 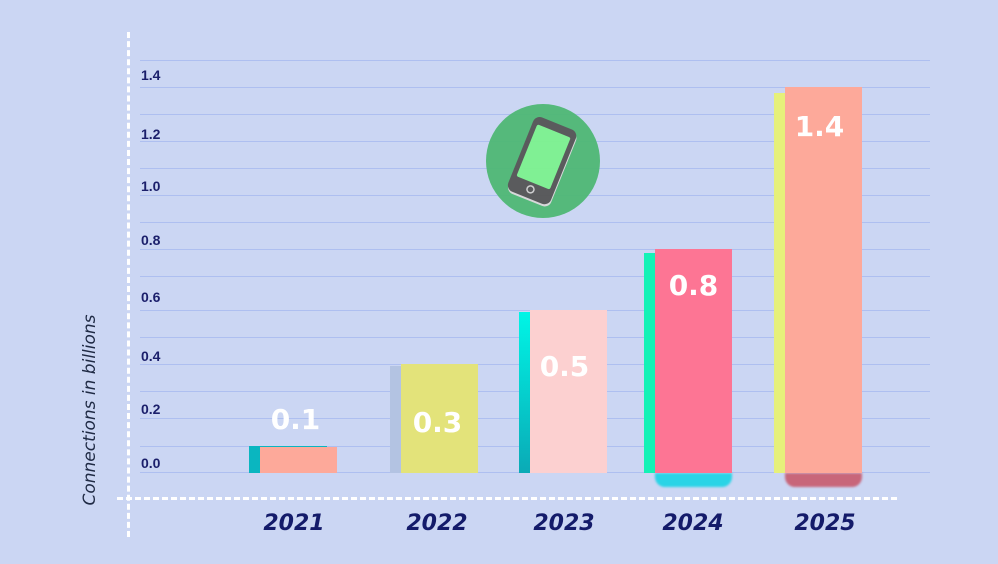 I want to click on bar-value-label: 1.4, so click(x=819, y=126).